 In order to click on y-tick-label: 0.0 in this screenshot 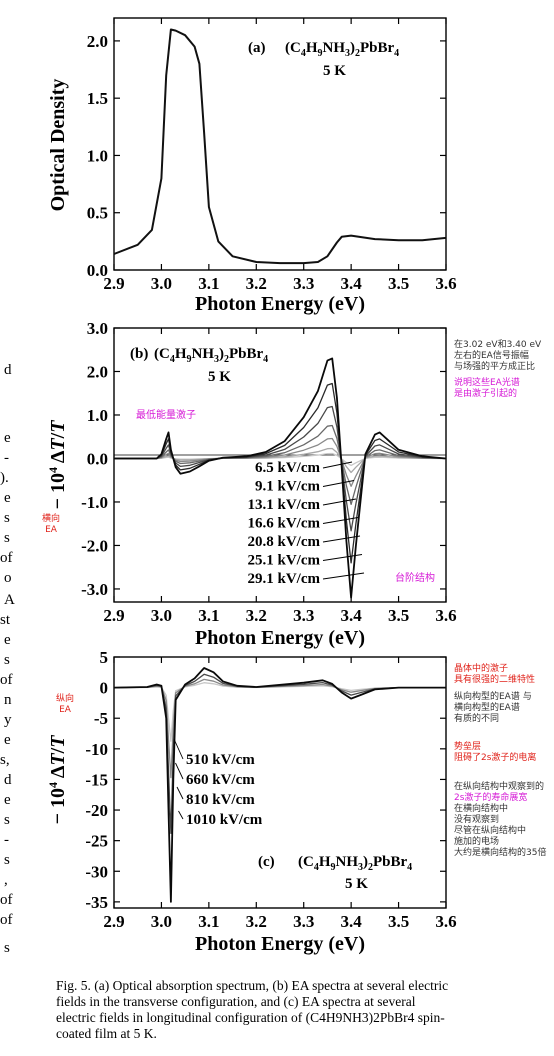, I will do `click(97, 270)`.